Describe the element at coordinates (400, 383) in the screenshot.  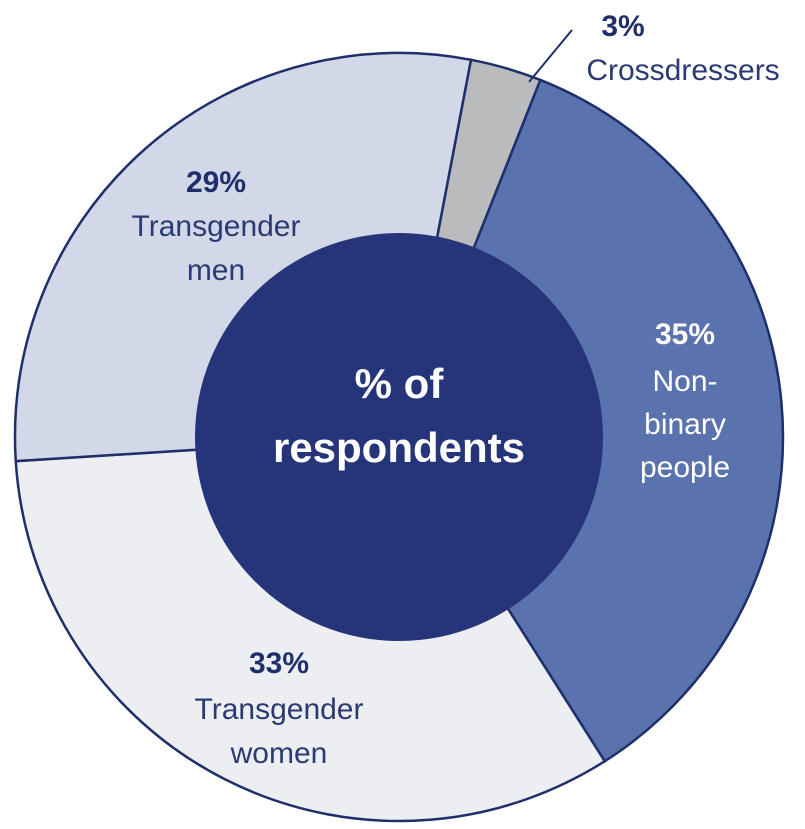
I see `center-label-line-1: % of` at that location.